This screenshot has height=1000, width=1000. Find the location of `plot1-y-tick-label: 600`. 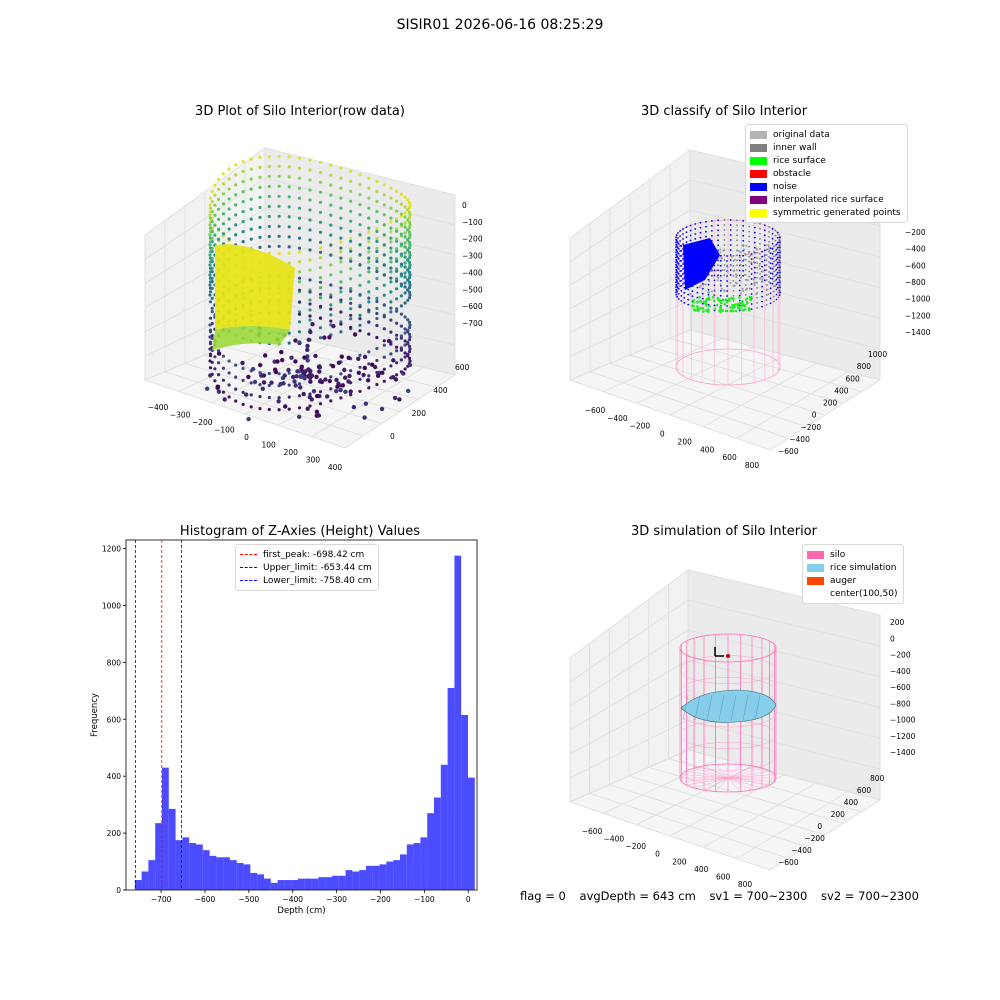

plot1-y-tick-label: 600 is located at coordinates (462, 367).